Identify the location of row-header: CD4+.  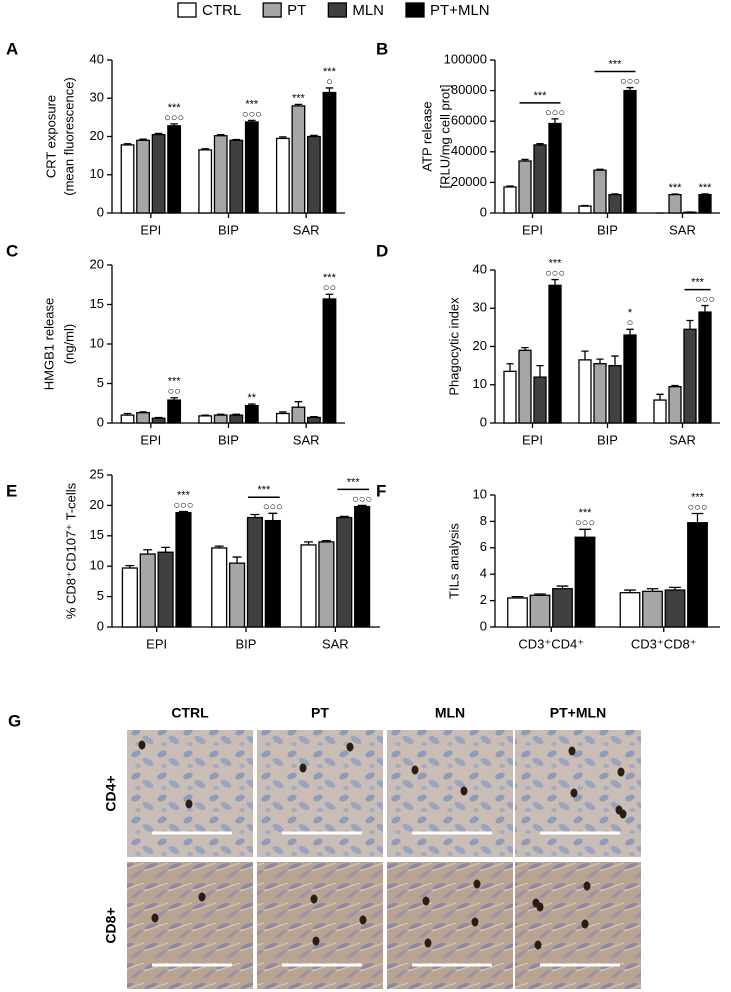
(111, 793).